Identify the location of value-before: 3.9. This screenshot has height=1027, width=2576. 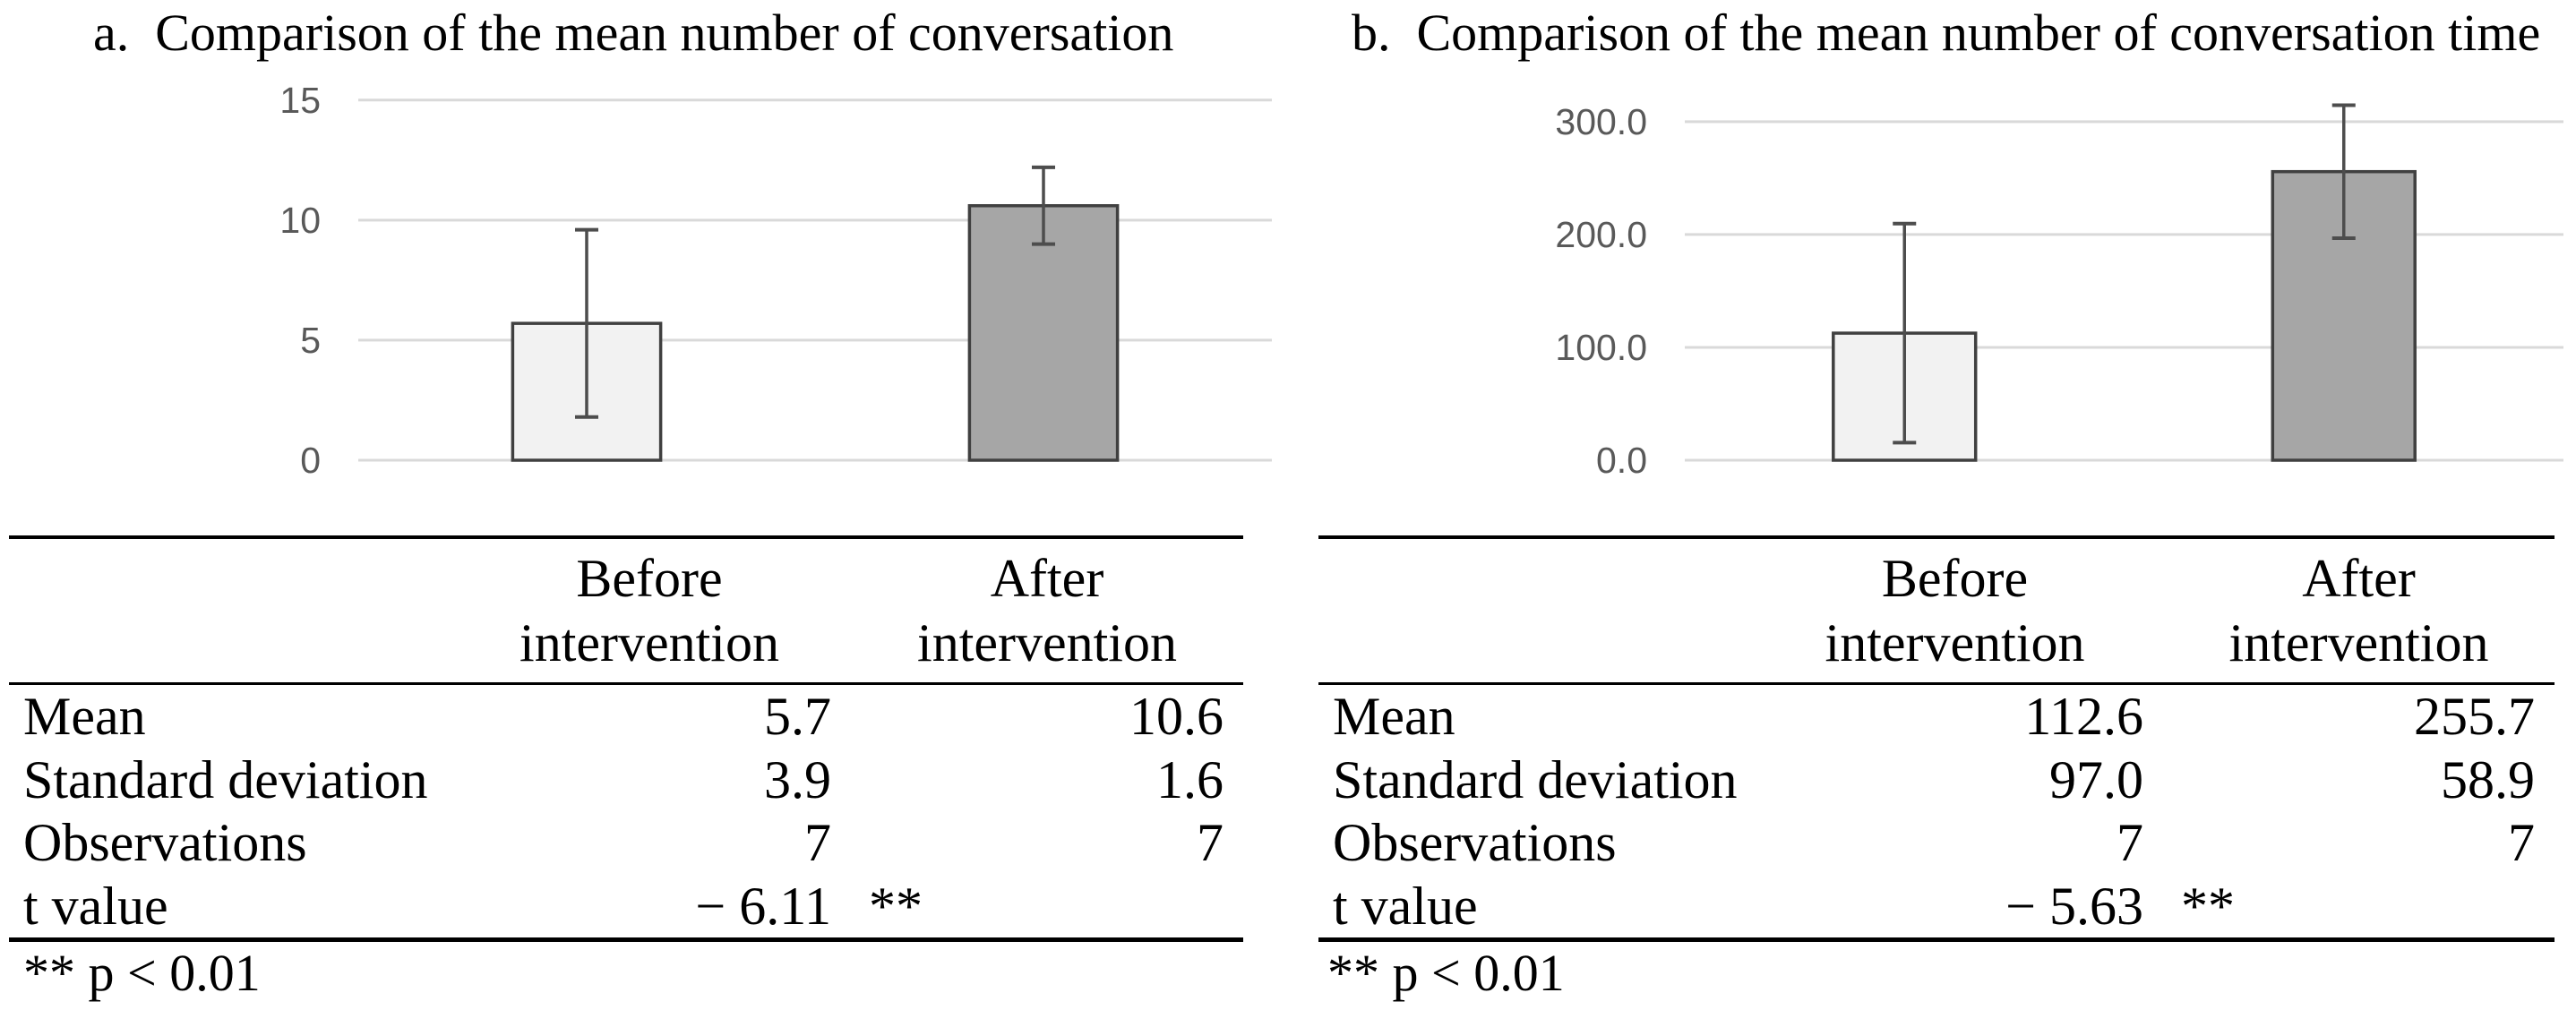
(797, 779).